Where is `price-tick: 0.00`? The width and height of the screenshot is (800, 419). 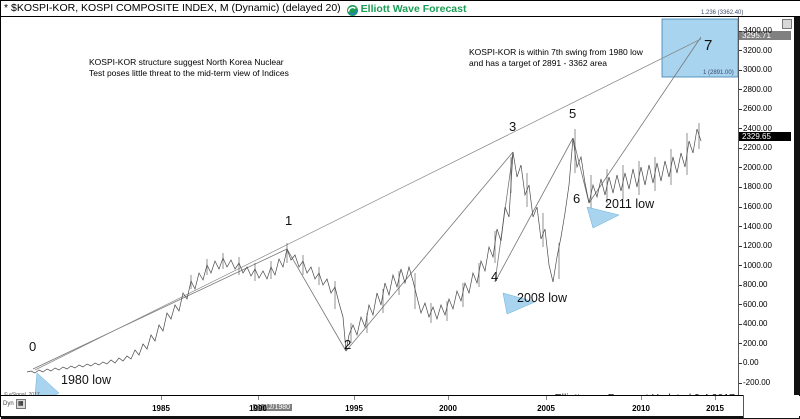
price-tick: 0.00 is located at coordinates (749, 362).